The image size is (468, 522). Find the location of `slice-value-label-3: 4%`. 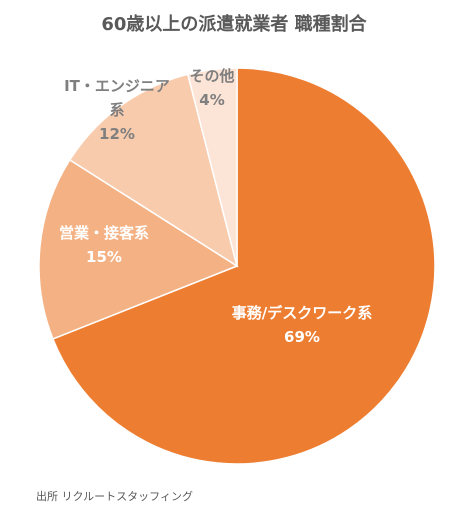

slice-value-label-3: 4% is located at coordinates (211, 100).